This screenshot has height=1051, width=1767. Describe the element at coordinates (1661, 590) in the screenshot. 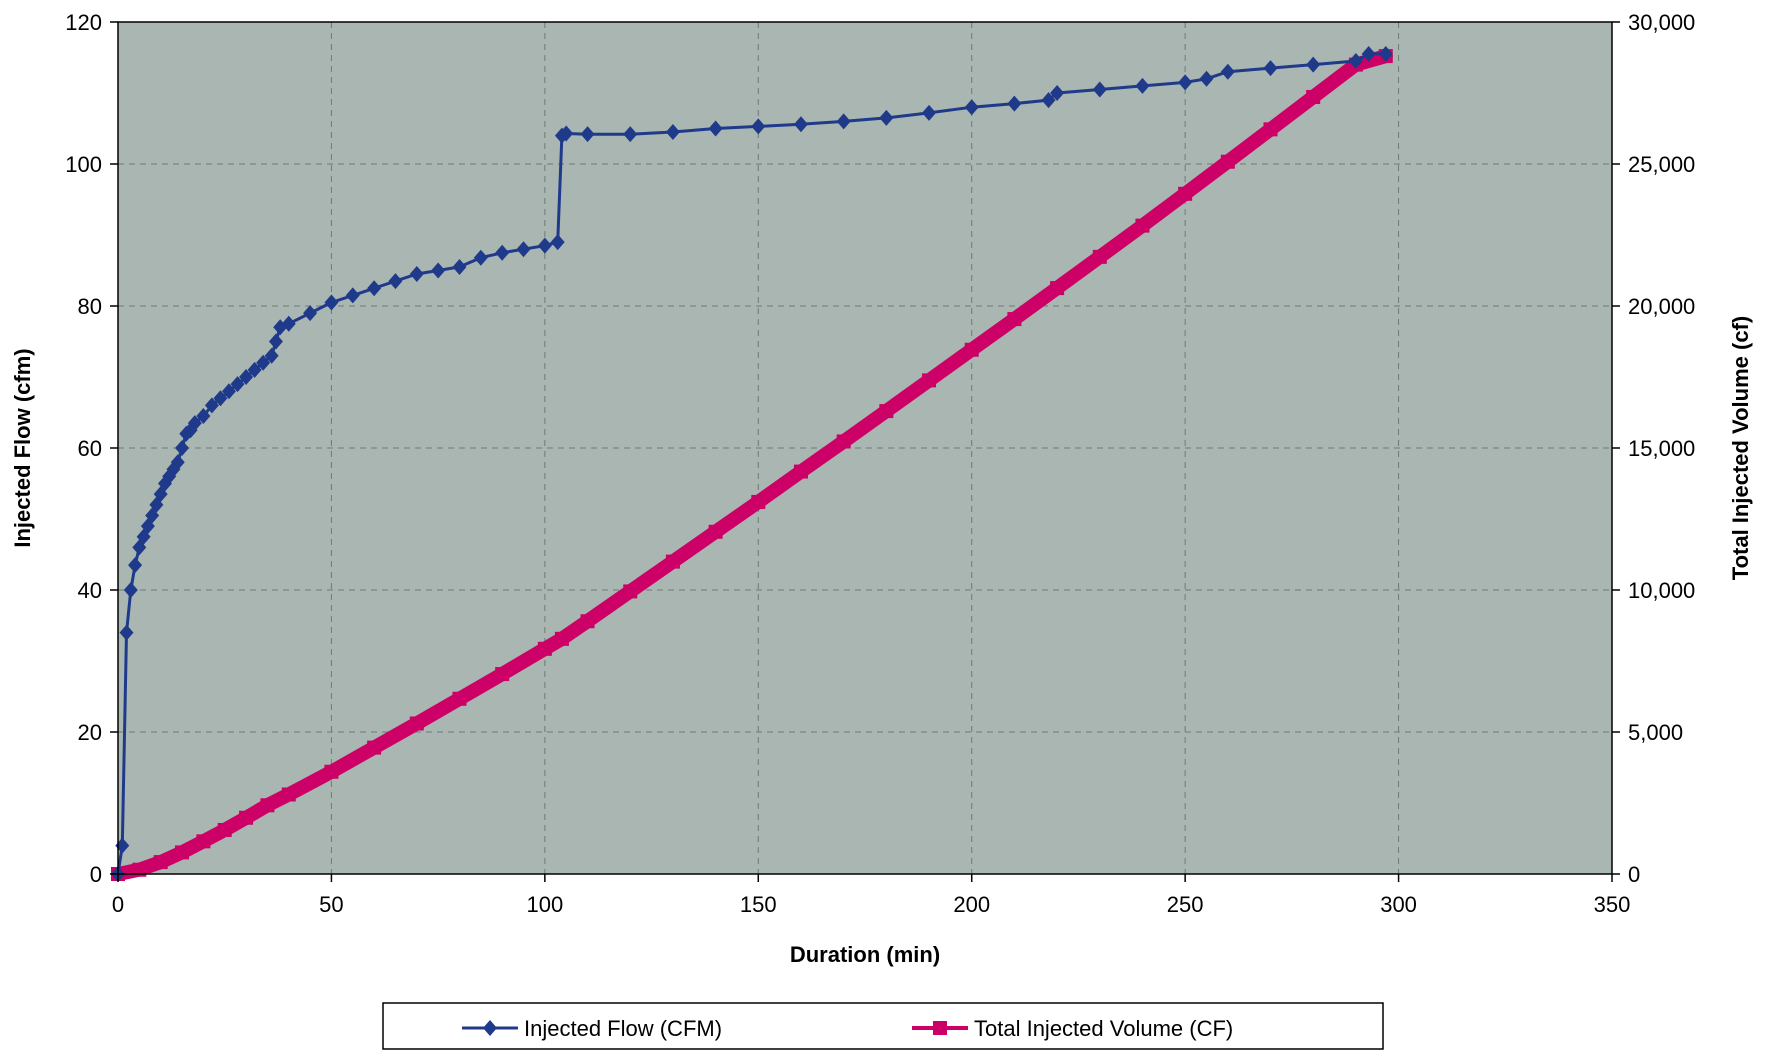

I see `y2-tick-label: 10,000` at that location.